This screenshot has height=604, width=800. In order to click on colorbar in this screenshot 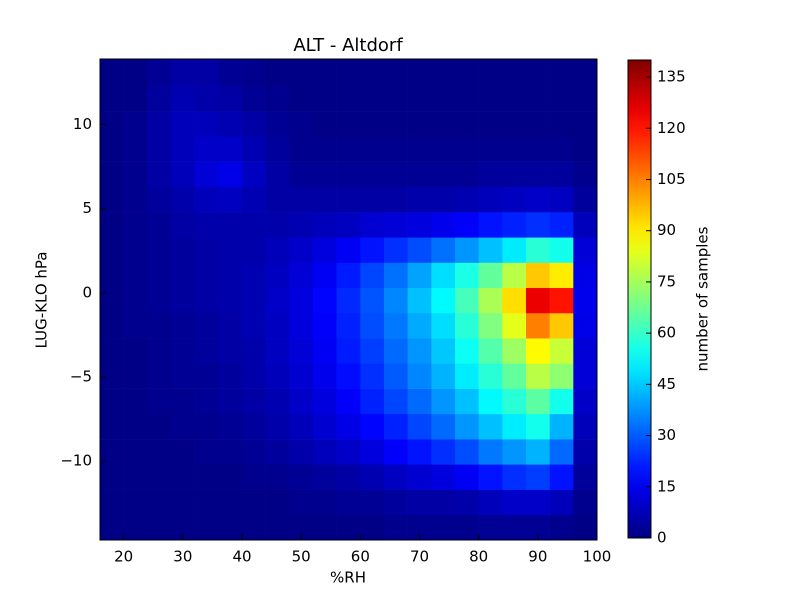, I will do `click(639, 299)`.